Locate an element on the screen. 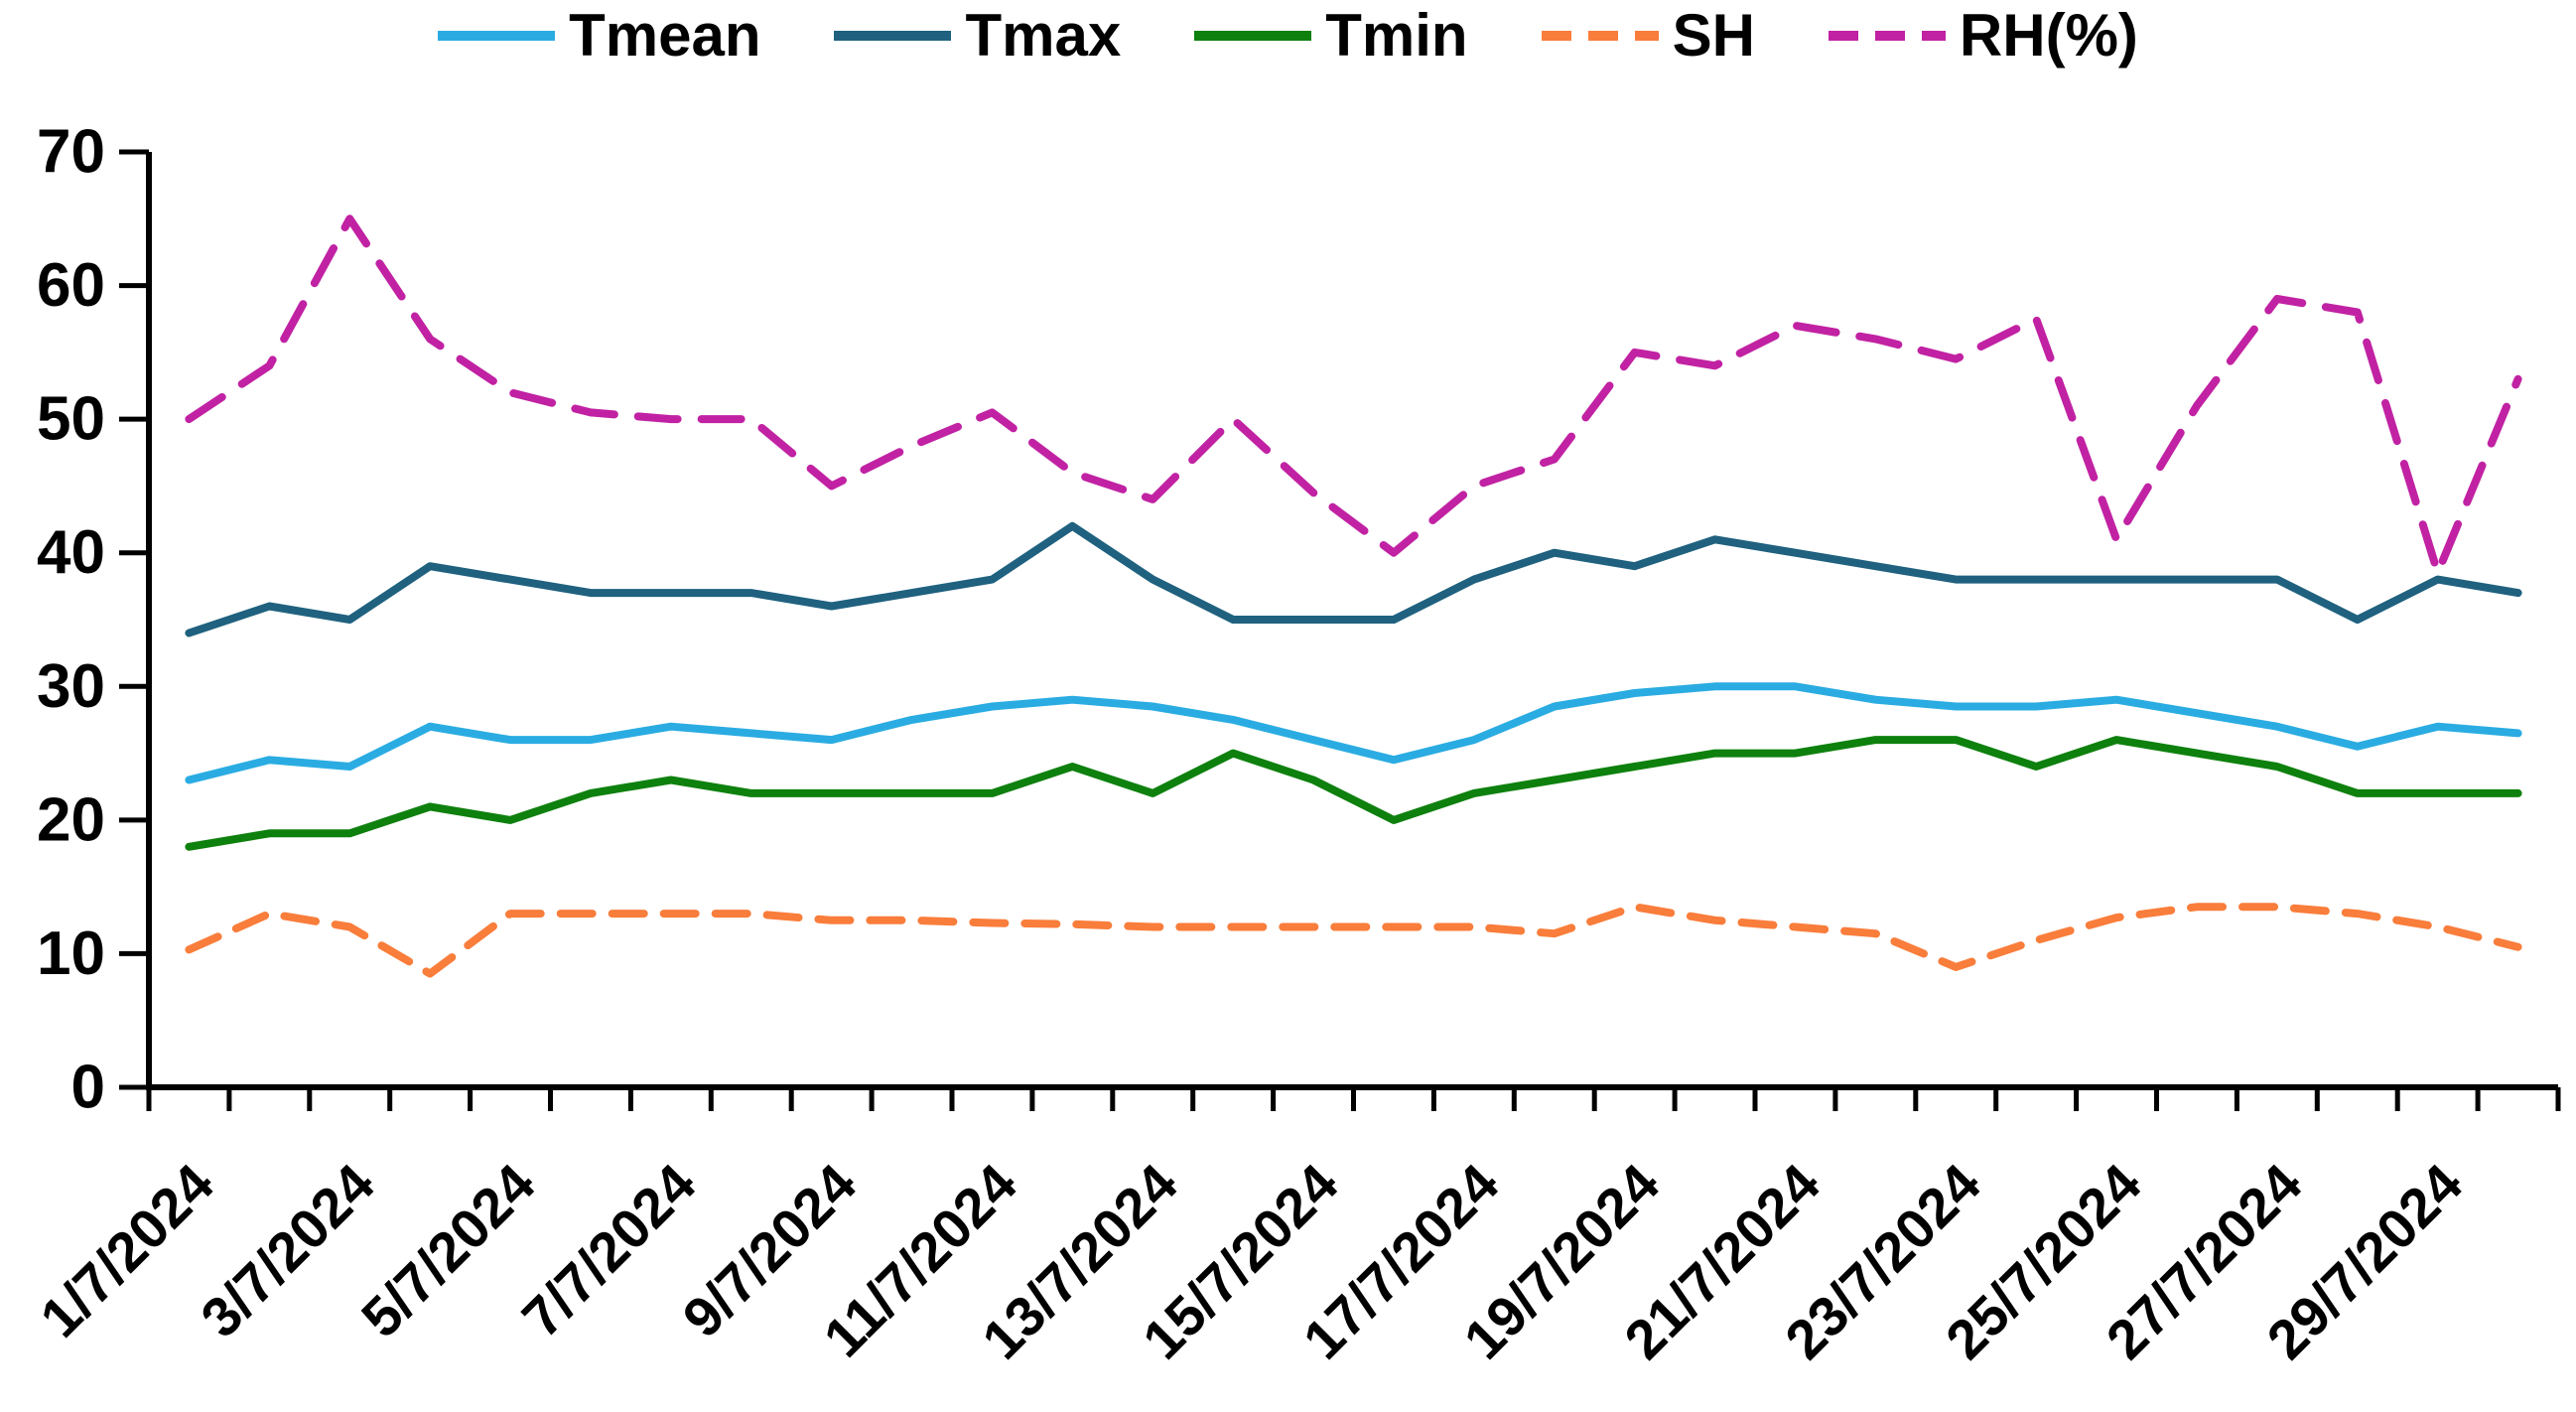 The image size is (2576, 1412). legend-item-sh: SH is located at coordinates (1648, 35).